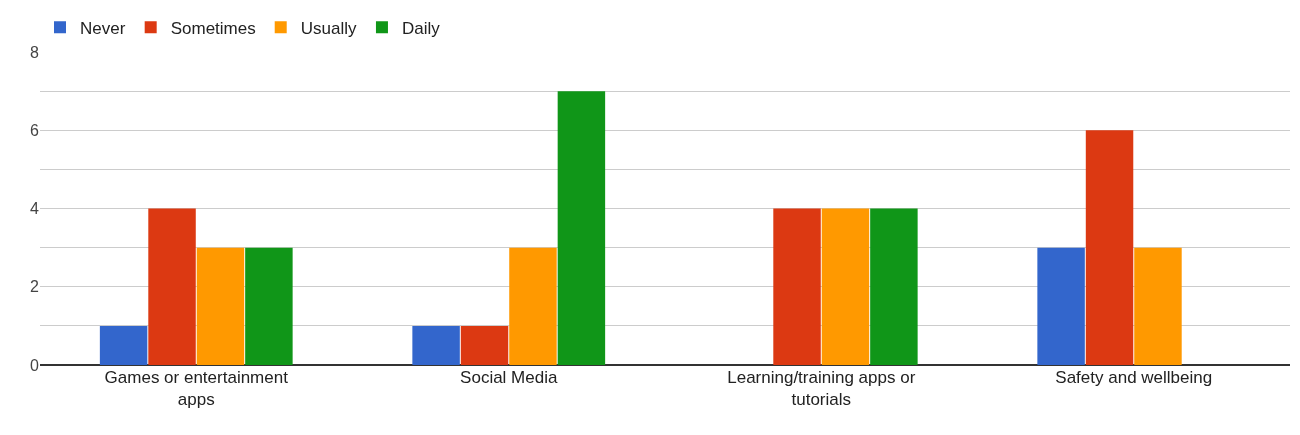  What do you see at coordinates (35, 287) in the screenshot?
I see `y-tick-label: 2` at bounding box center [35, 287].